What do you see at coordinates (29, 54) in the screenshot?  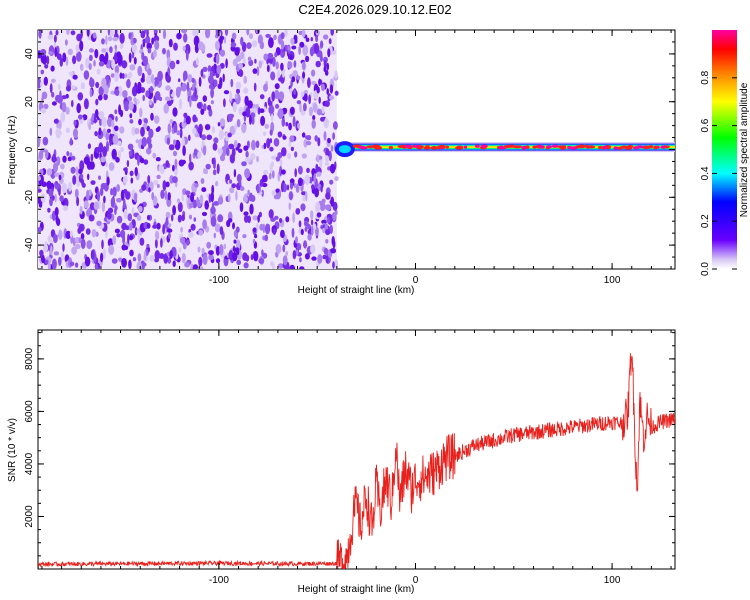 I see `y-tick-label: 40` at bounding box center [29, 54].